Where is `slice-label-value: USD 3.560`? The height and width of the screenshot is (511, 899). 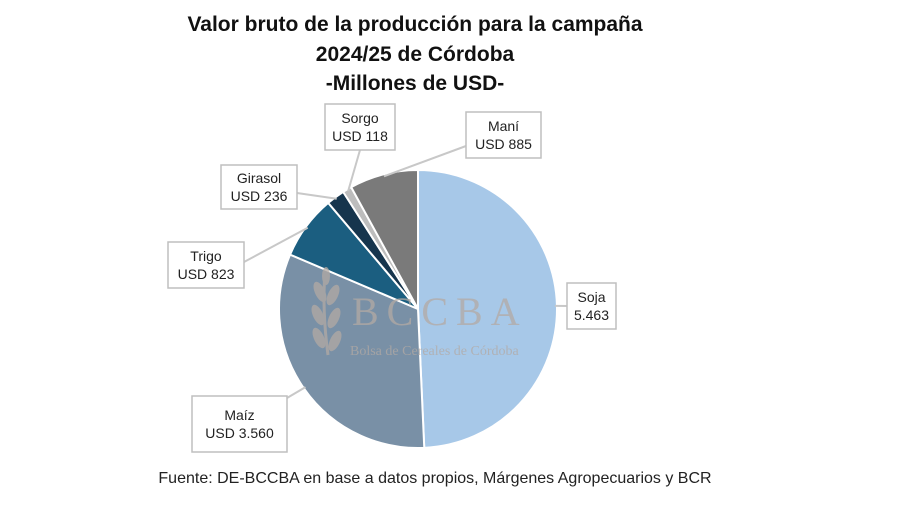
slice-label-value: USD 3.560 is located at coordinates (239, 433).